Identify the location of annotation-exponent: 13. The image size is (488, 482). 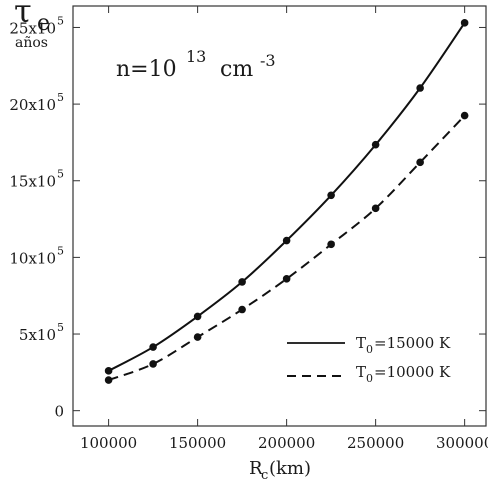
(196, 56).